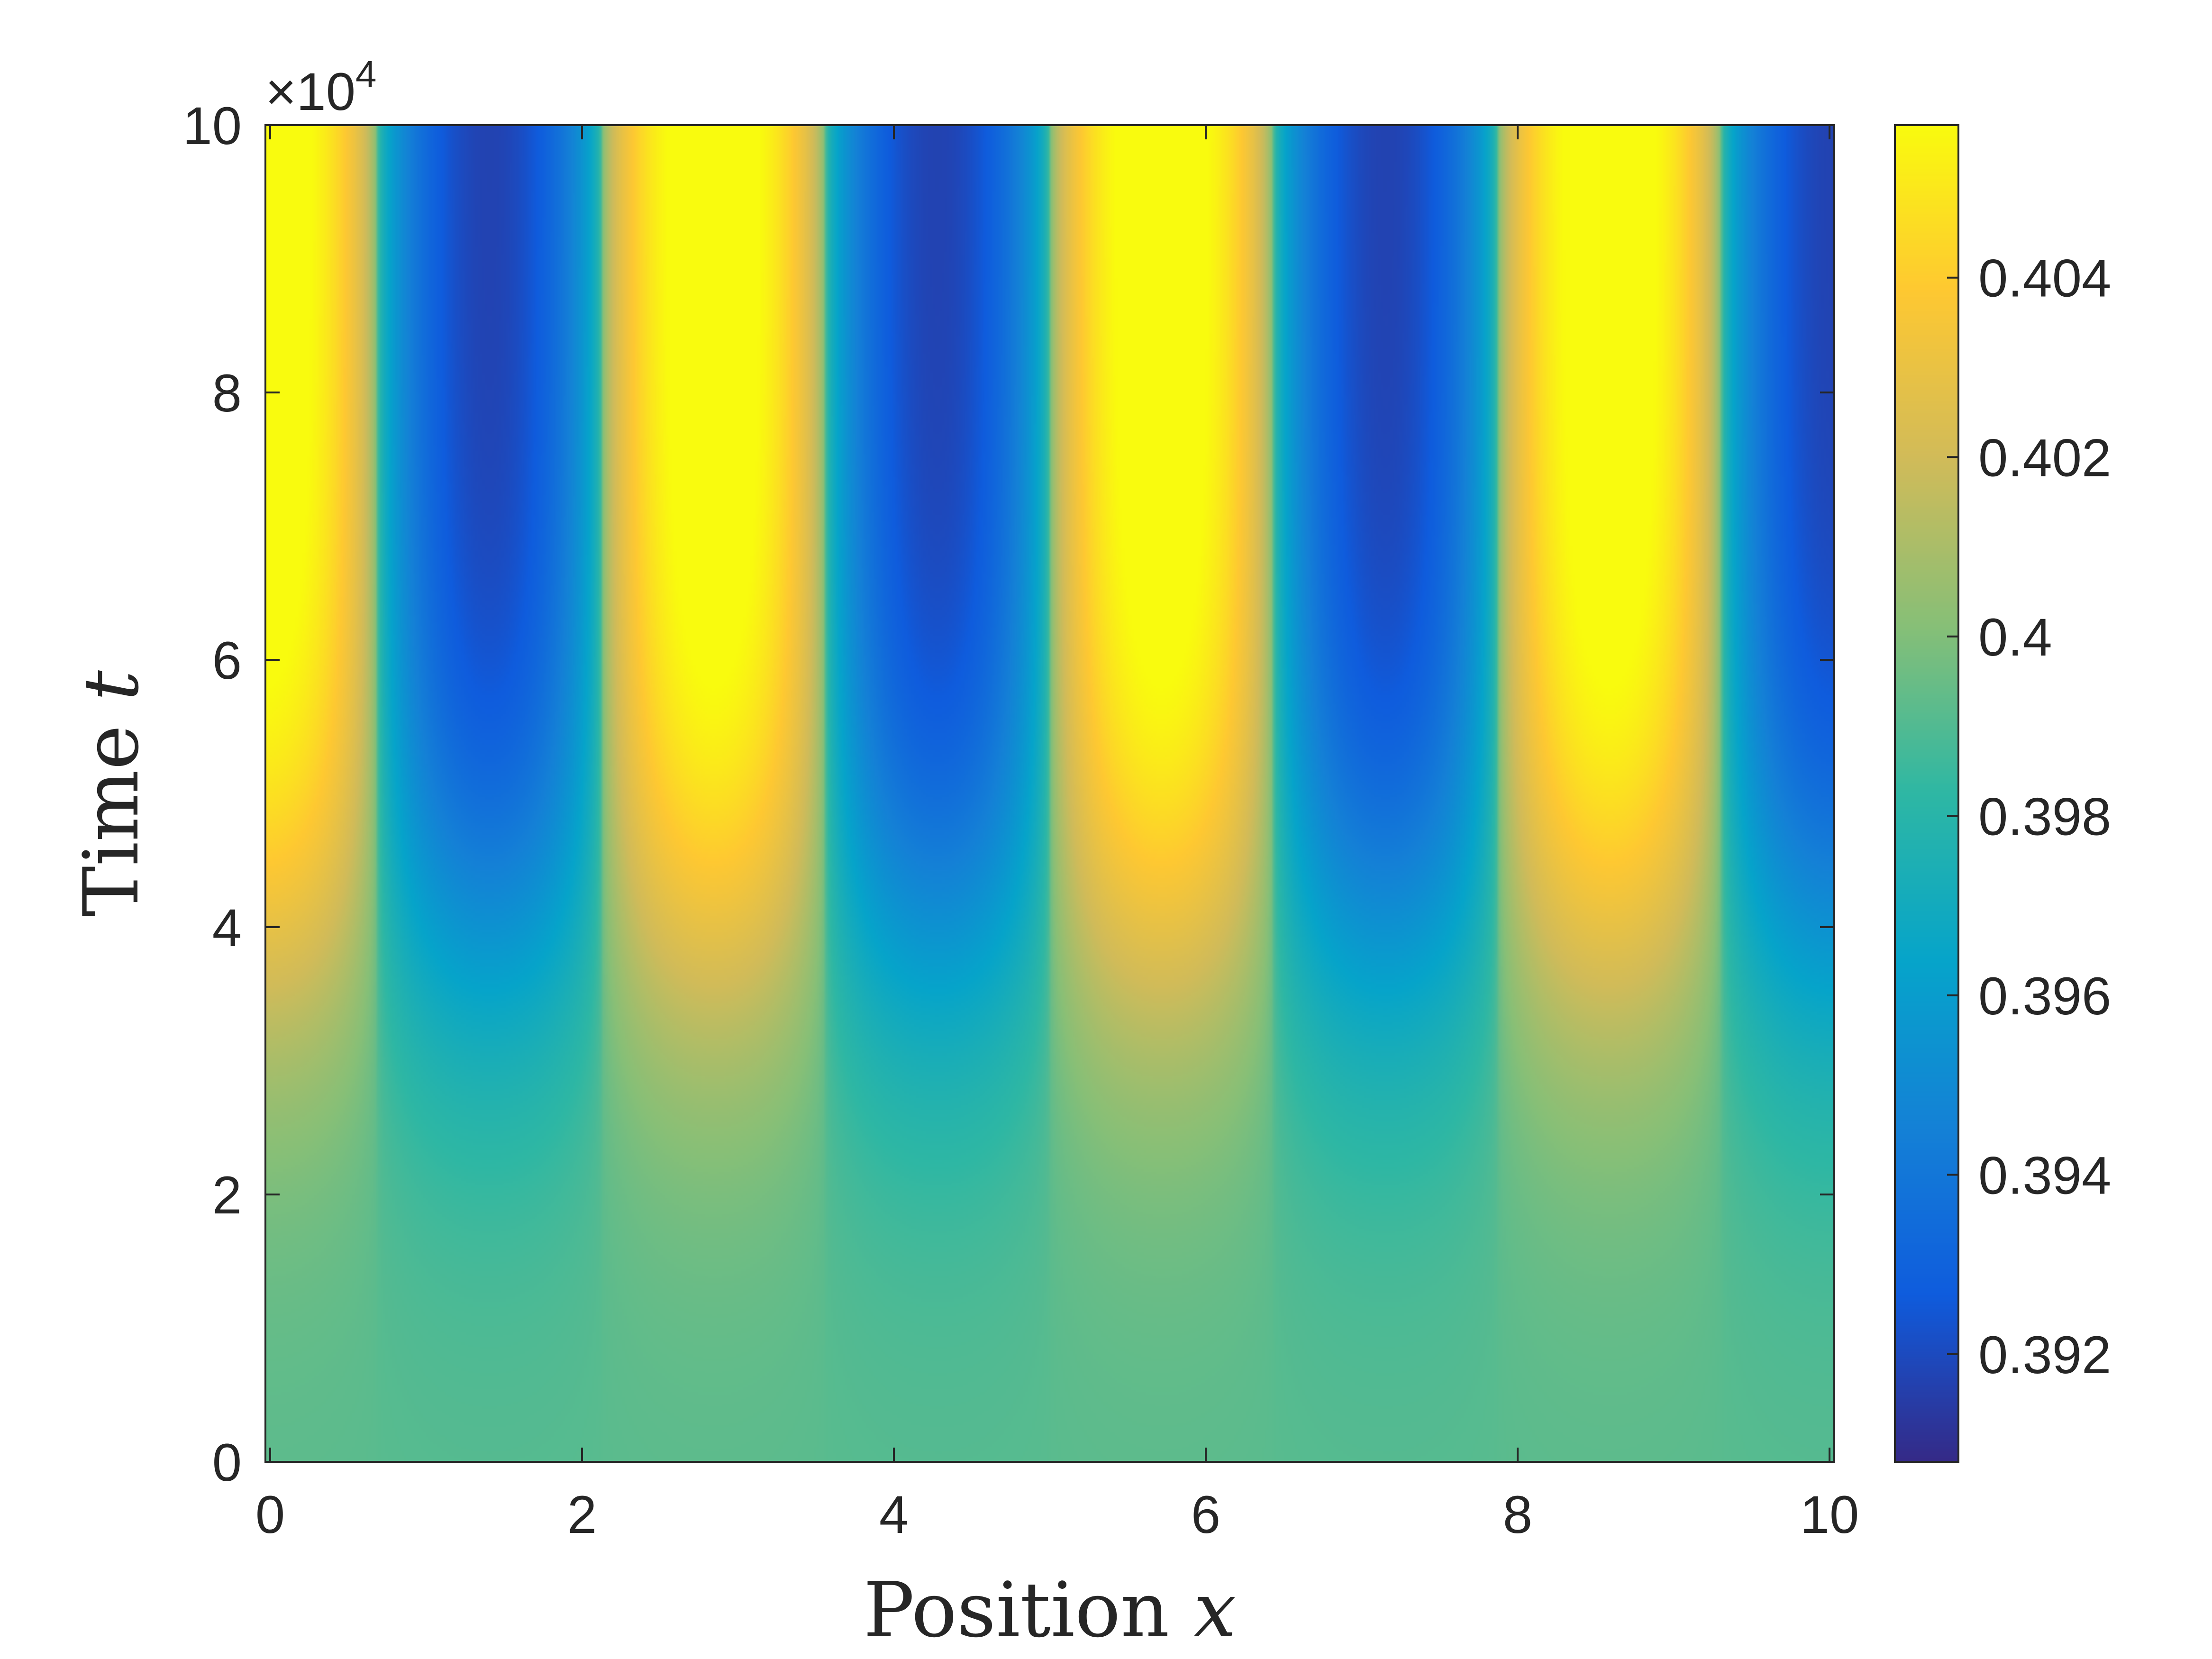 This screenshot has height=1659, width=2212. What do you see at coordinates (227, 1462) in the screenshot?
I see `y-tick-label: 0` at bounding box center [227, 1462].